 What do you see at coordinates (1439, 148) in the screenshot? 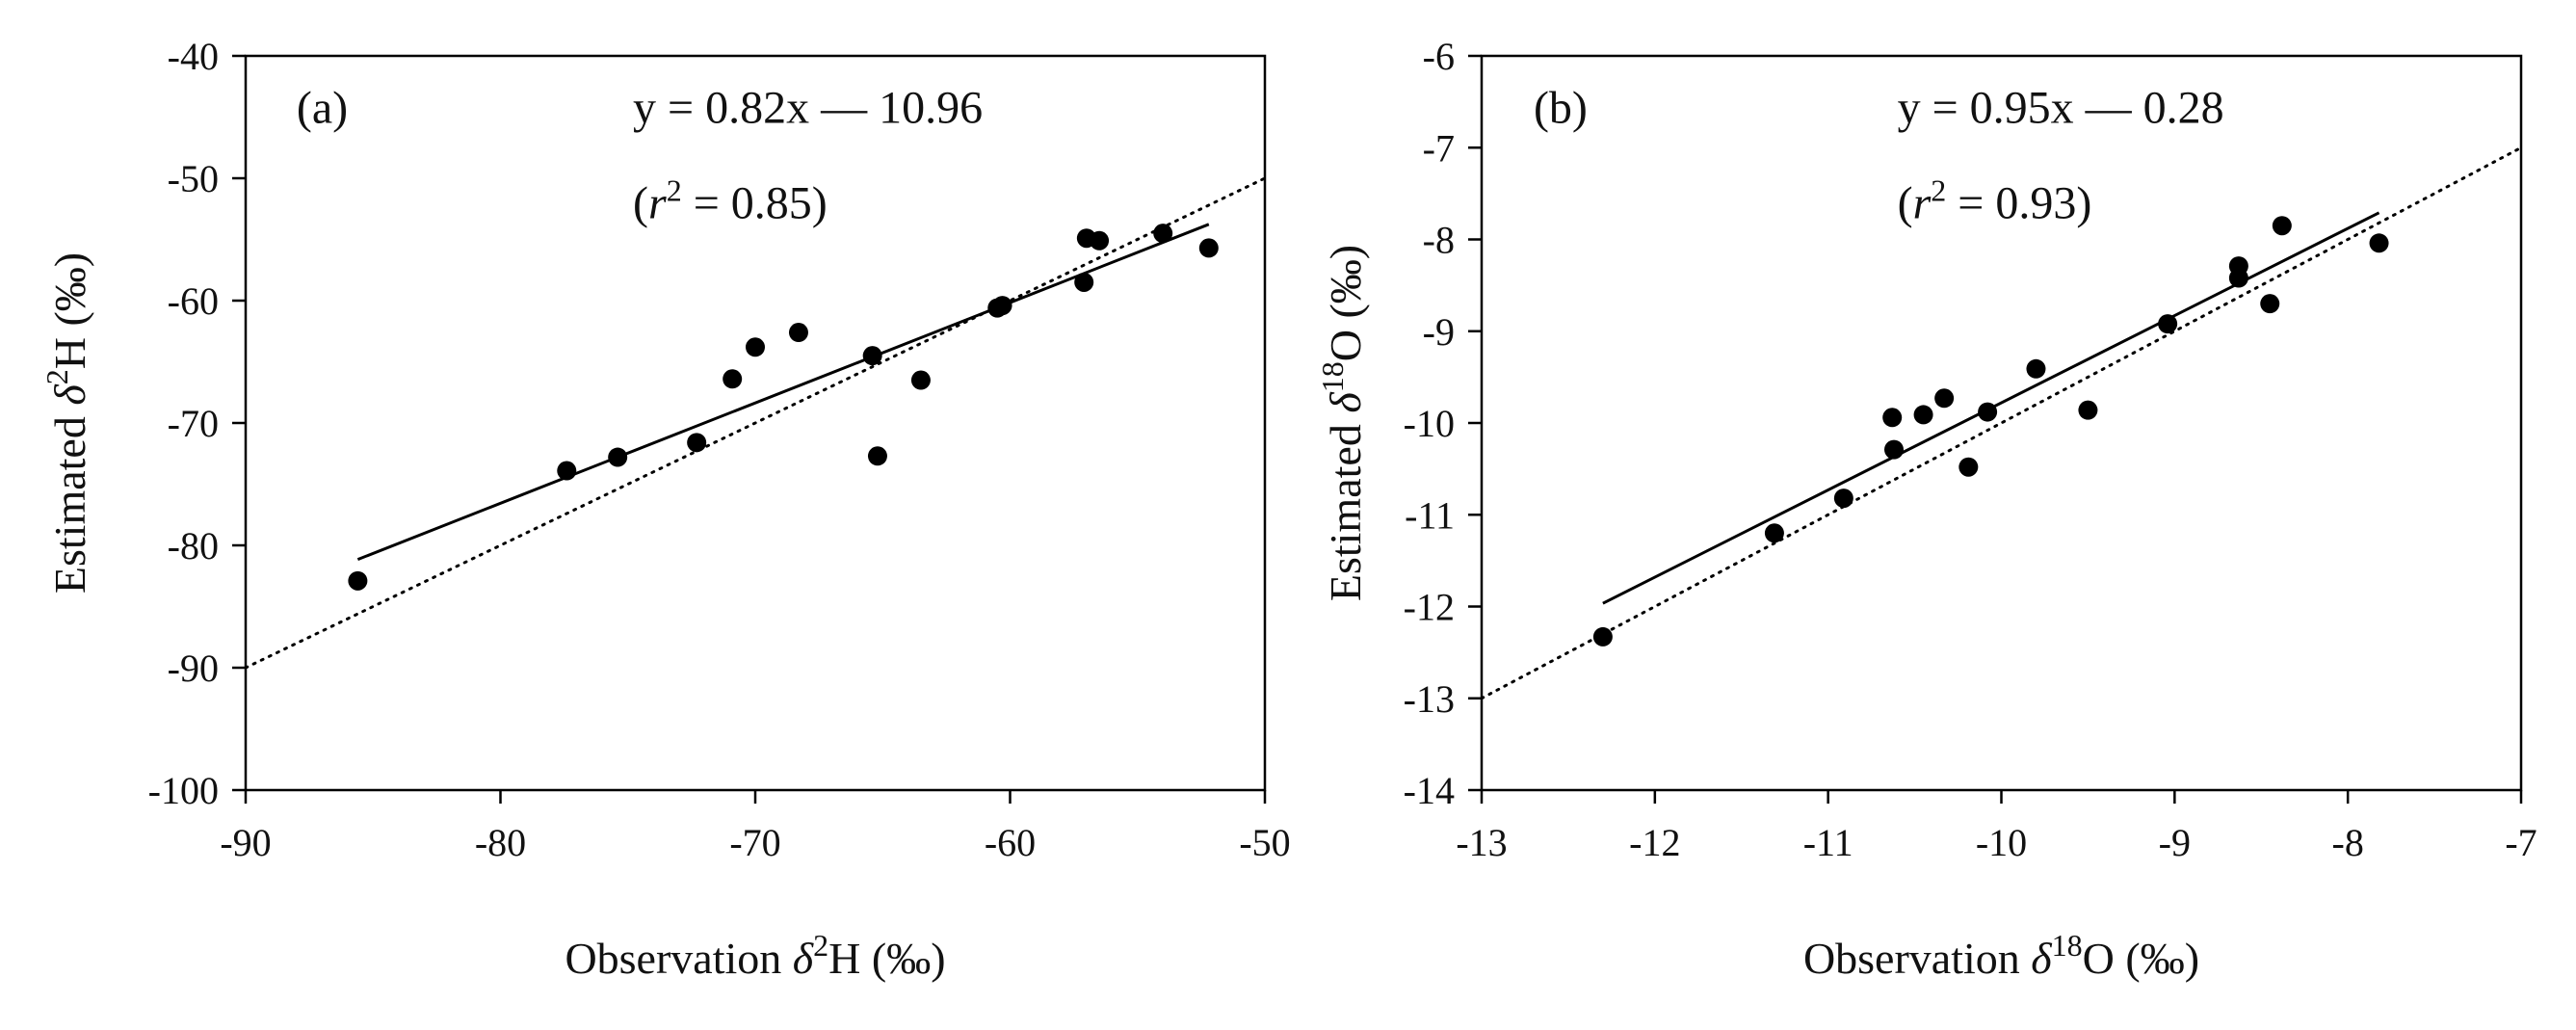
I see `y-tick-label: -7` at bounding box center [1439, 148].